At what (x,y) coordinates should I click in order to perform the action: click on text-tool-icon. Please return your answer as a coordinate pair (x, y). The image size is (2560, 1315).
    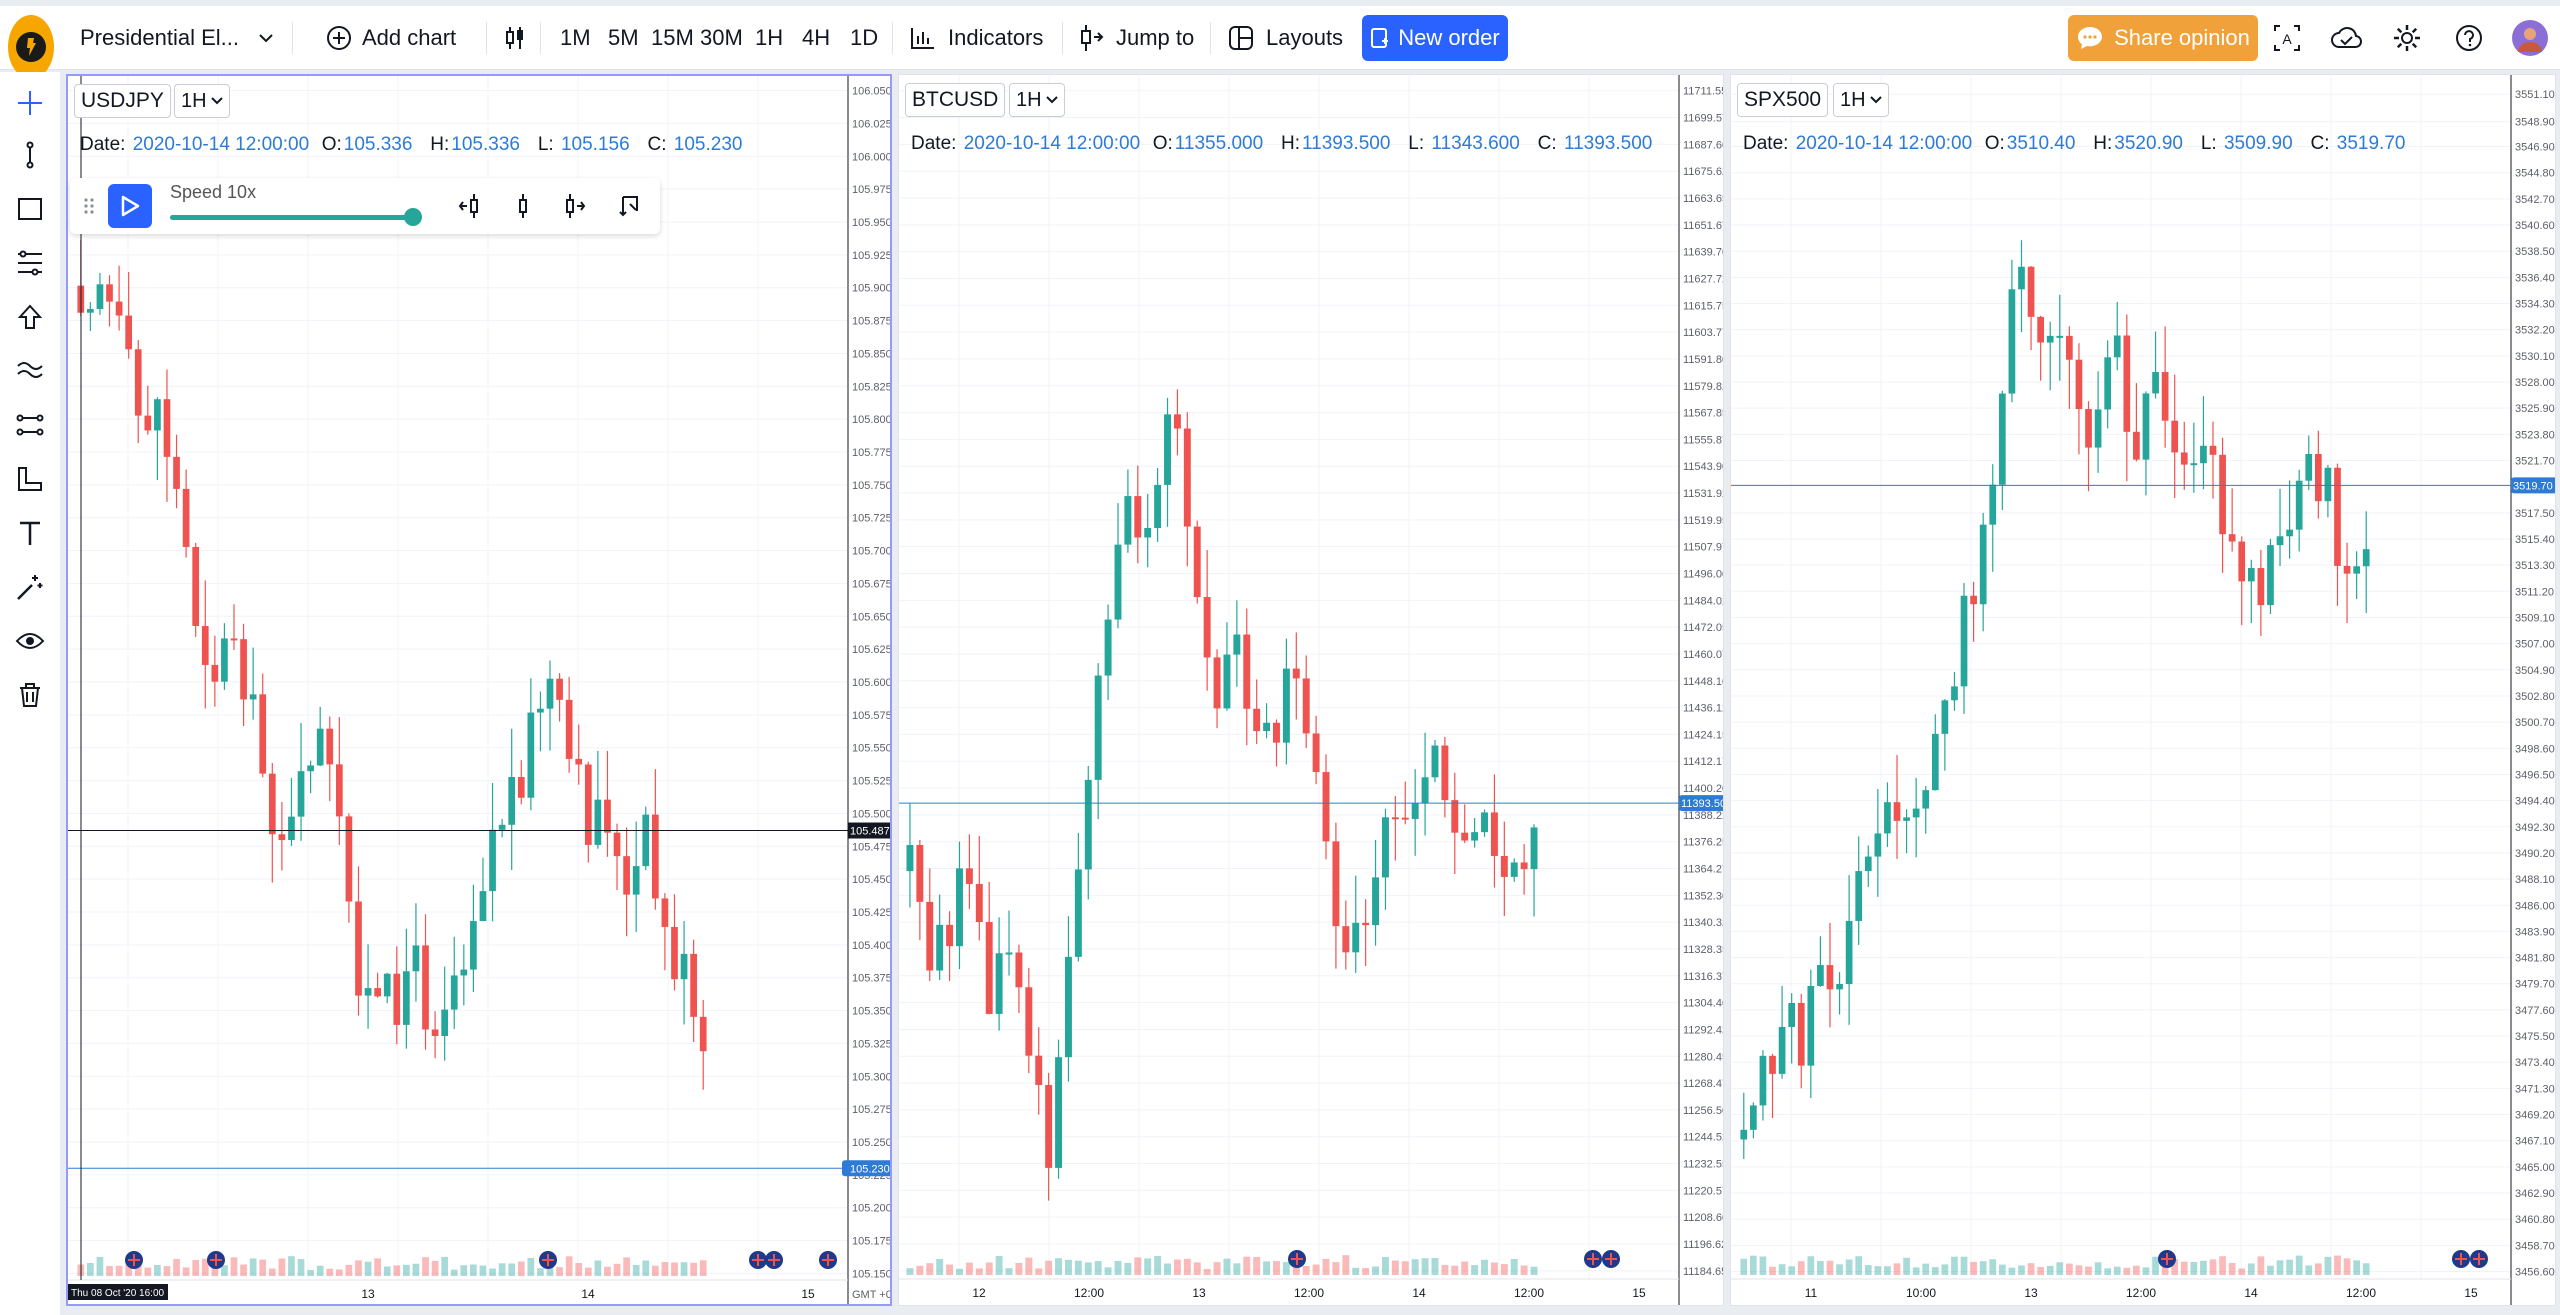
    Looking at the image, I should click on (30, 533).